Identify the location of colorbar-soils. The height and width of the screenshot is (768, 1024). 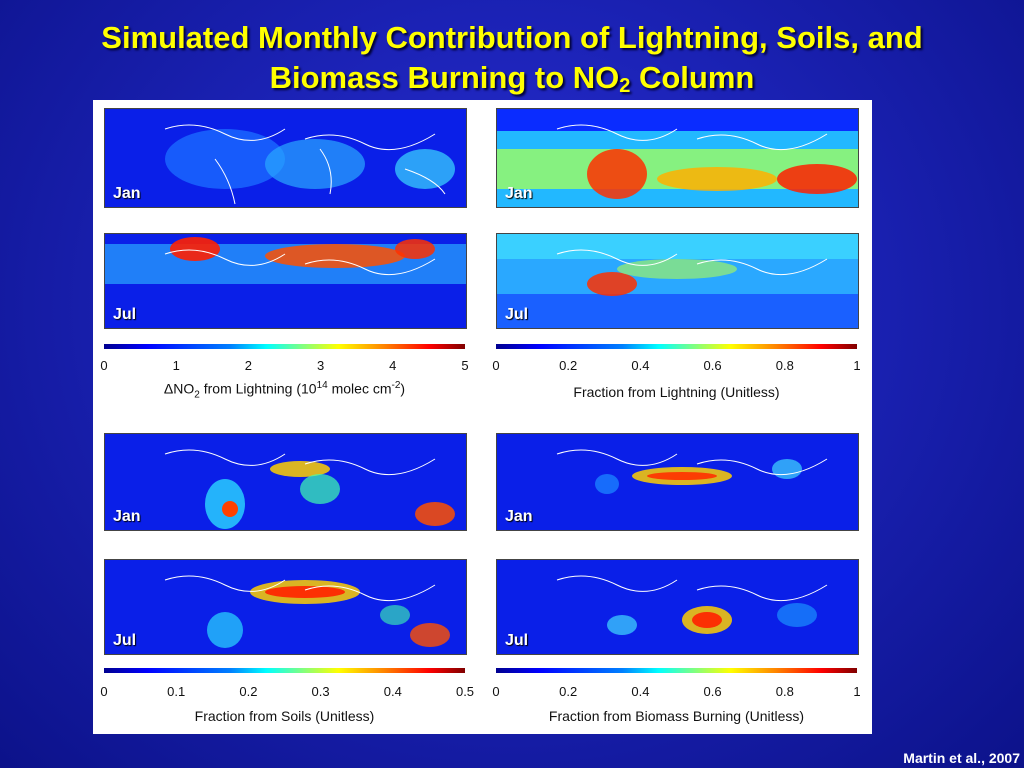
(284, 670).